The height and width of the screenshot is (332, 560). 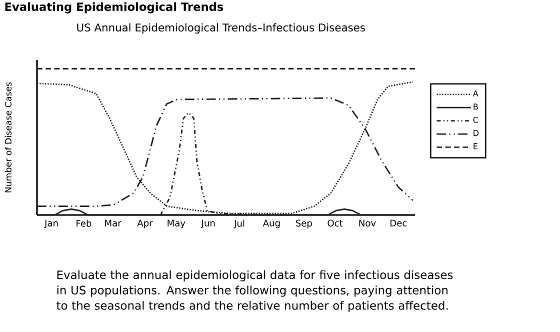 I want to click on legend-label: B, so click(x=476, y=107).